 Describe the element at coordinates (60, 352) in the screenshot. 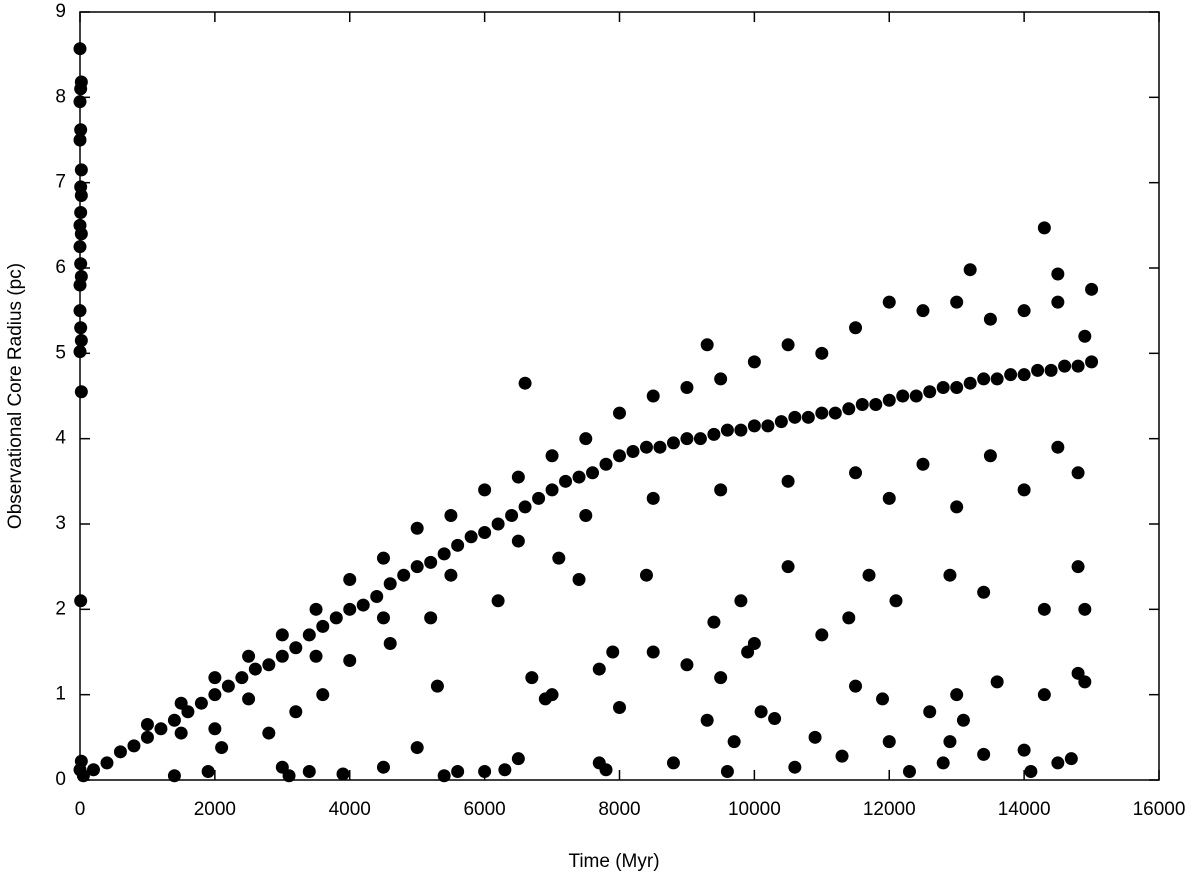

I see `y-tick-label: 5` at that location.